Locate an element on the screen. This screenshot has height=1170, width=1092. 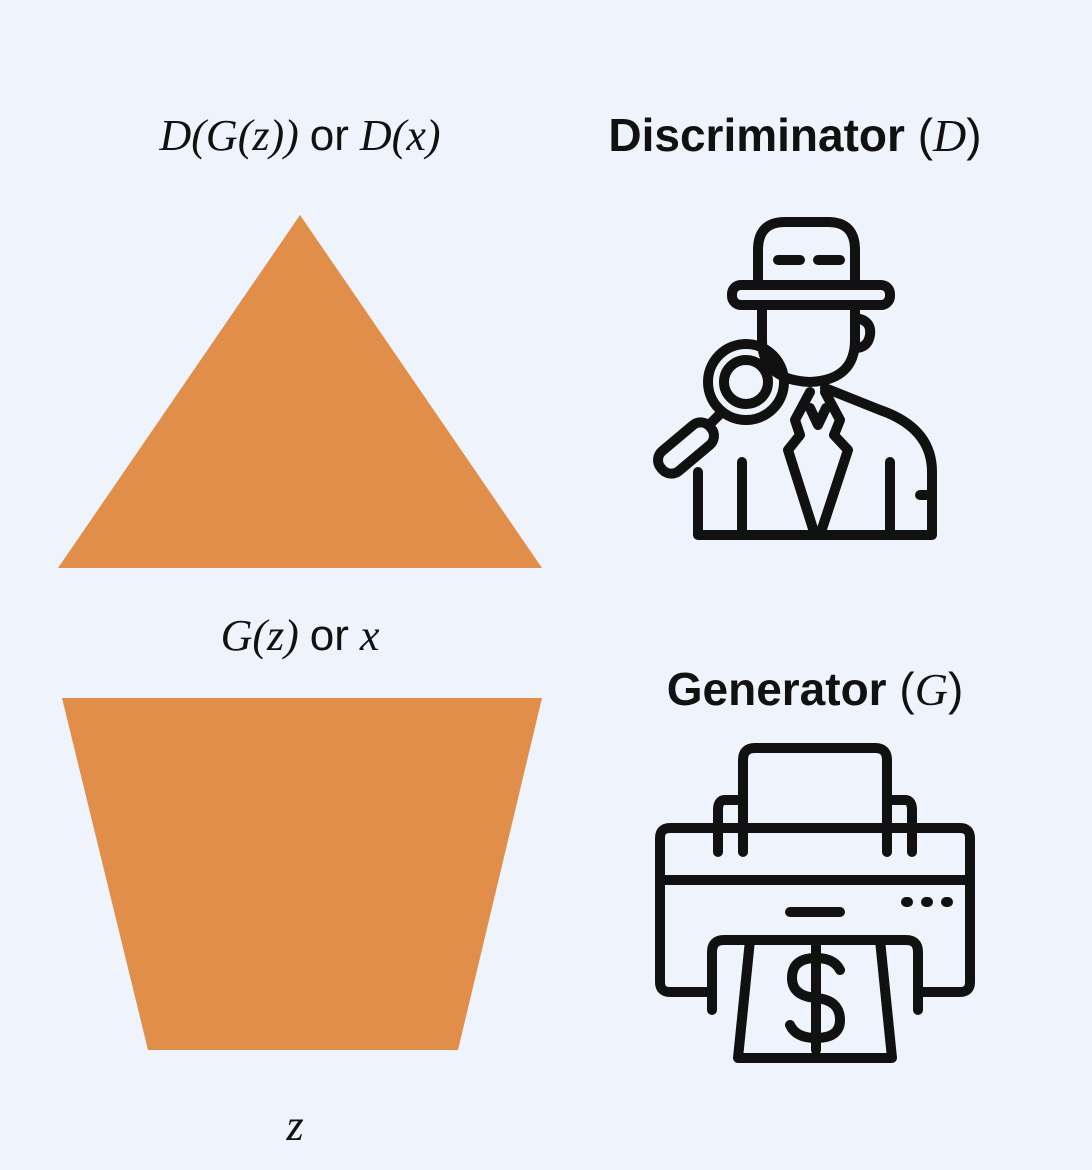
d-of-g-of-z: D(G(z)) is located at coordinates (229, 135).